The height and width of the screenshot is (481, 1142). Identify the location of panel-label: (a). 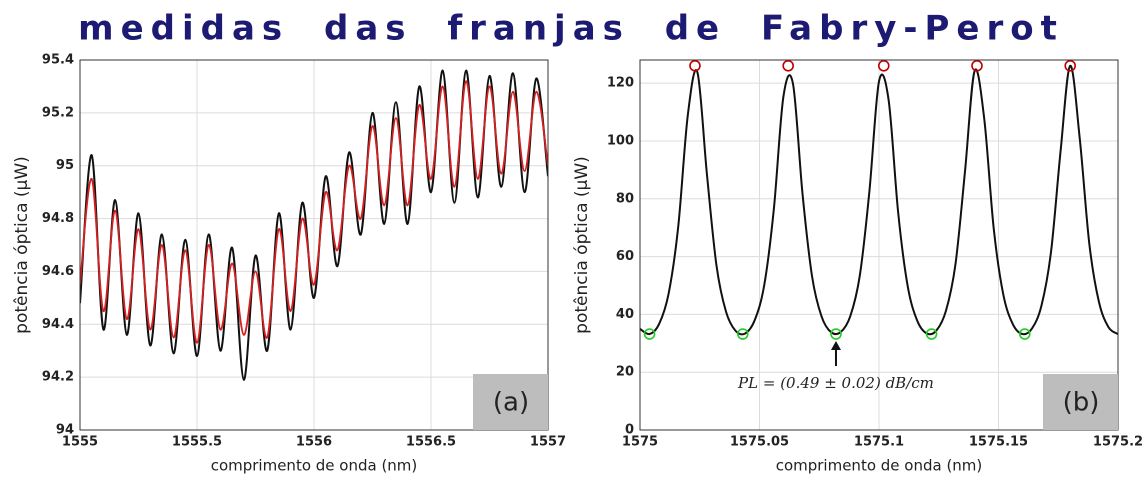
(511, 403).